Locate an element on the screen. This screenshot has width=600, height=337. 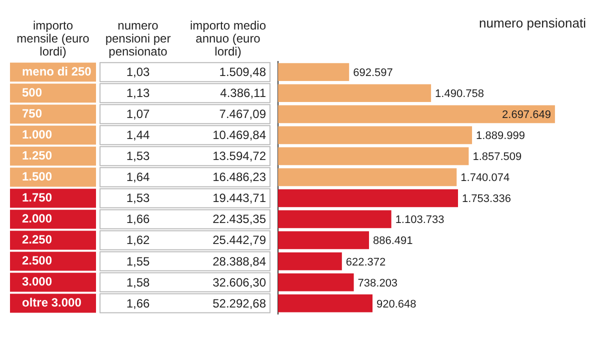
text: numero pensioni per pensionato is located at coordinates (138, 38).